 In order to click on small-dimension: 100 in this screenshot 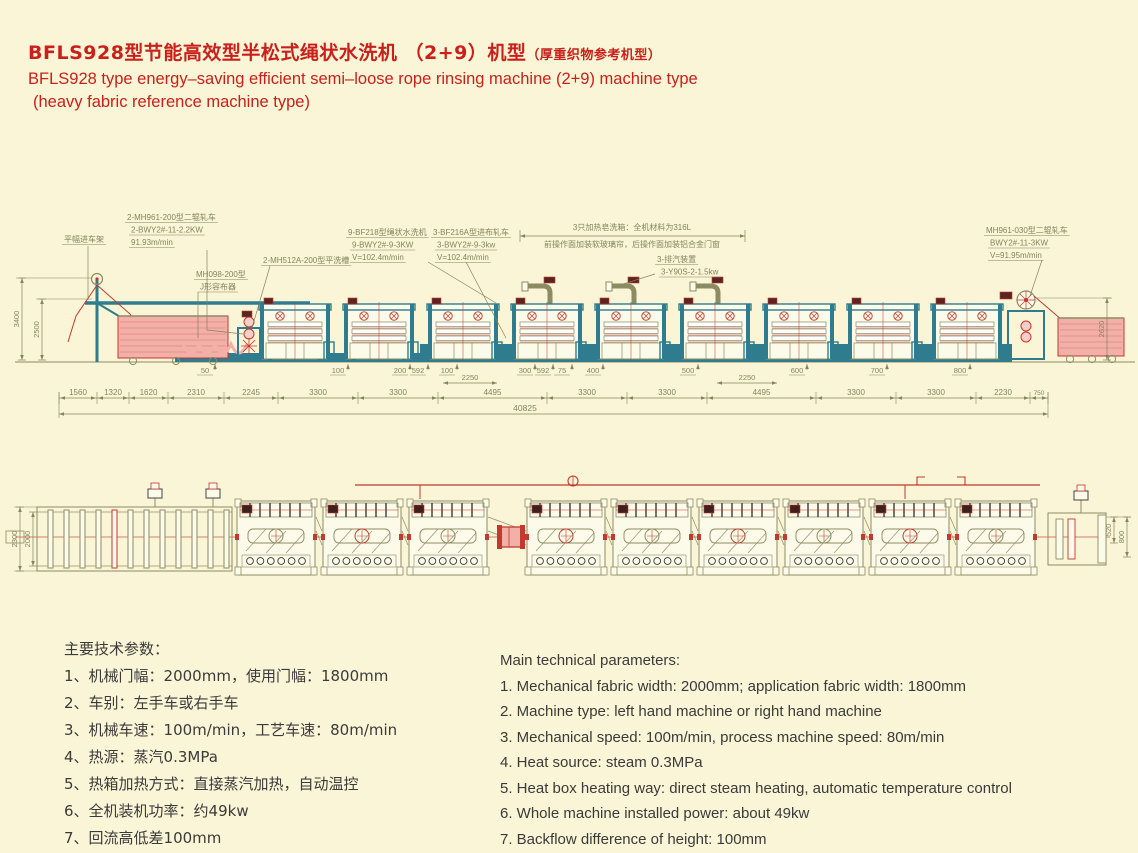, I will do `click(338, 370)`.